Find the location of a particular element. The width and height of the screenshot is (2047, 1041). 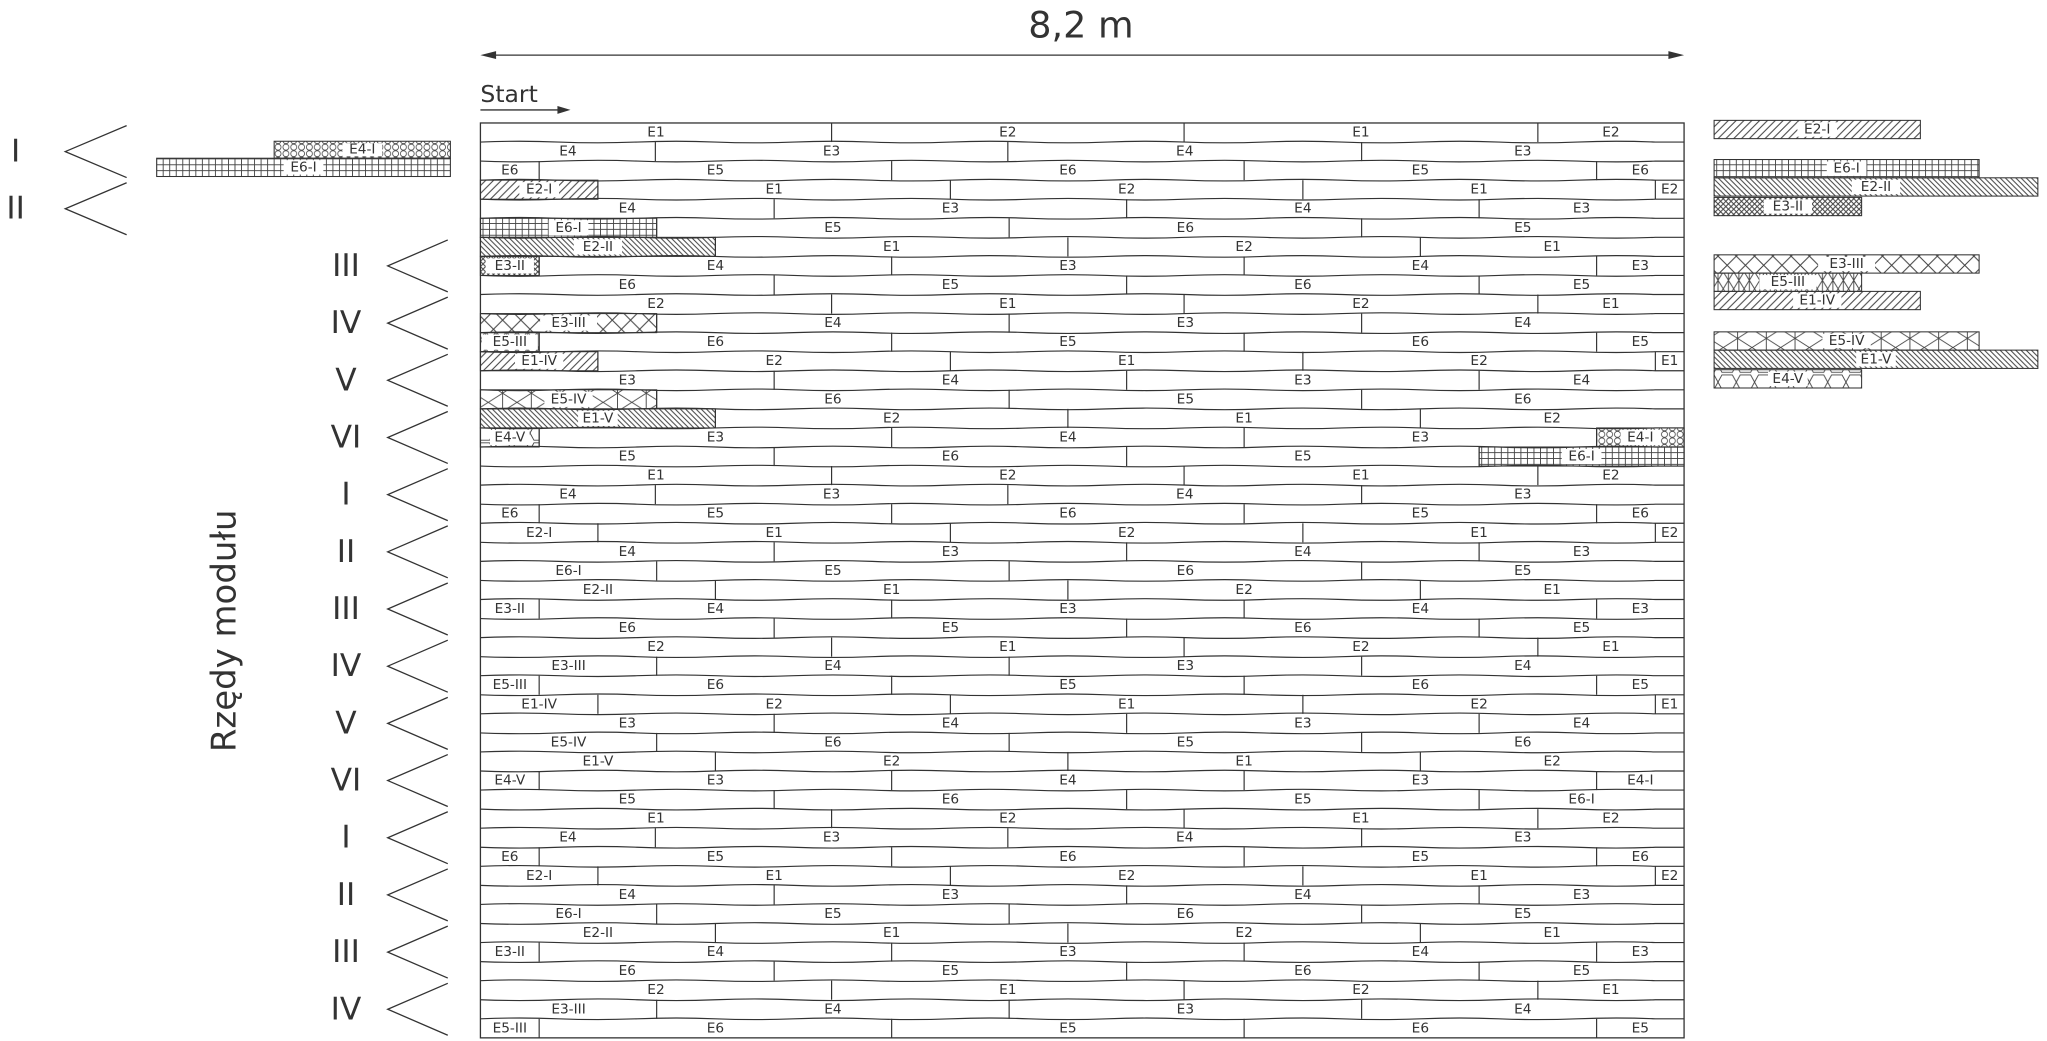

legend-board-label: E1-V is located at coordinates (1876, 359).